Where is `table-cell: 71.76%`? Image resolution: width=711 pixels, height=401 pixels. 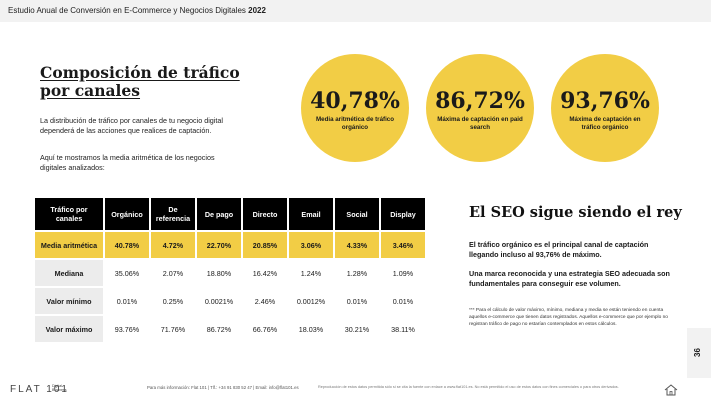
table-cell: 71.76% is located at coordinates (173, 329).